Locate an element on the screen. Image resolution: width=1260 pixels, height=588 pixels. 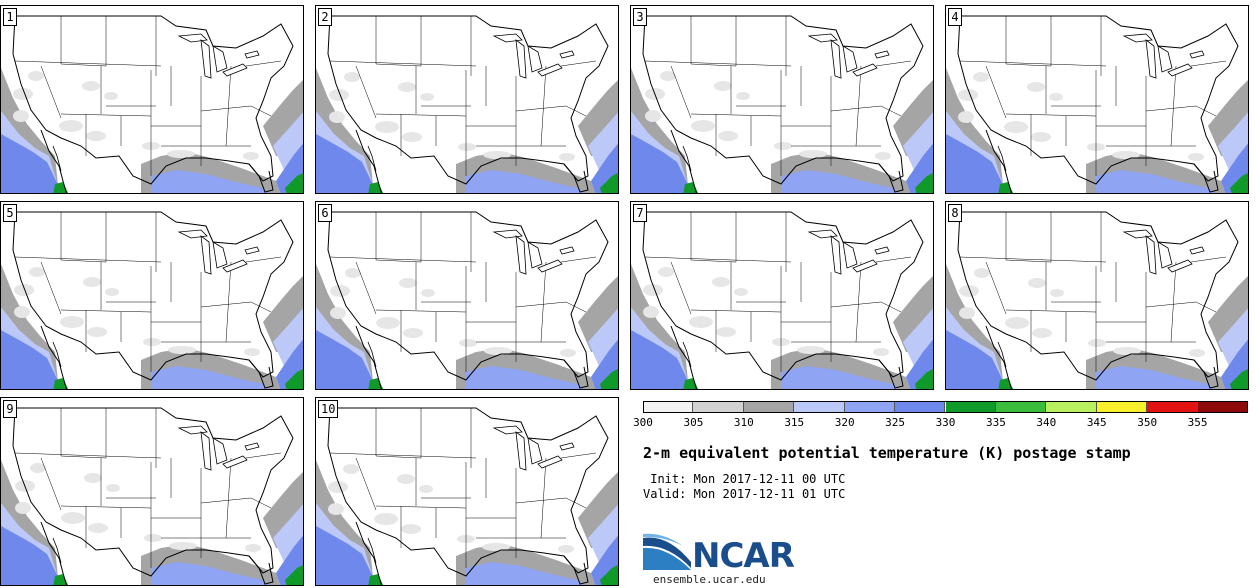
stamp-panel: 7 is located at coordinates (782, 295).